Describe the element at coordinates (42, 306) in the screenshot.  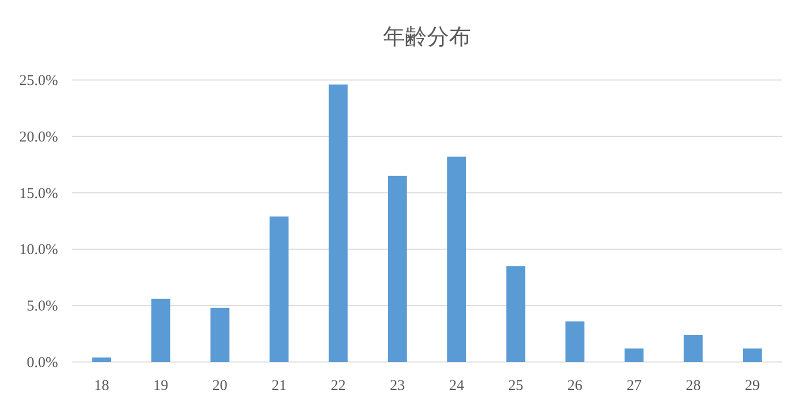
I see `y-tick-label: 5.0%` at that location.